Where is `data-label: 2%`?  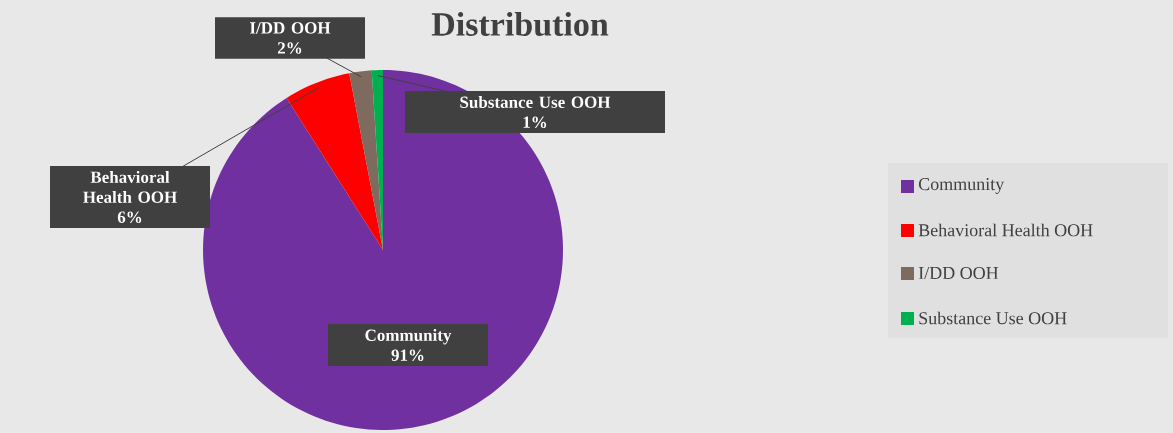
data-label: 2% is located at coordinates (289, 48).